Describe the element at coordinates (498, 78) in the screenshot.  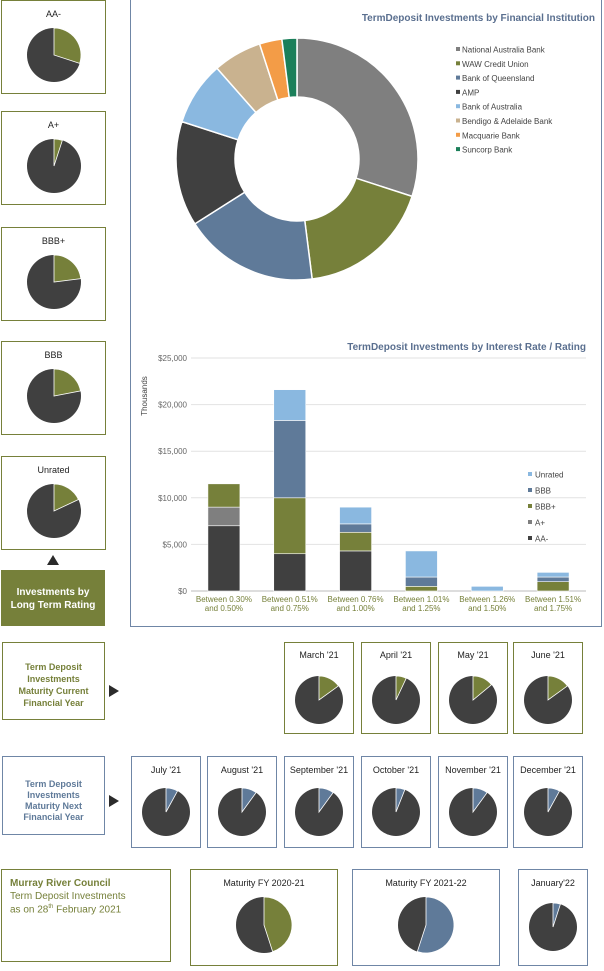
I see `donut-legend-label-2: Bank of Queensland` at that location.